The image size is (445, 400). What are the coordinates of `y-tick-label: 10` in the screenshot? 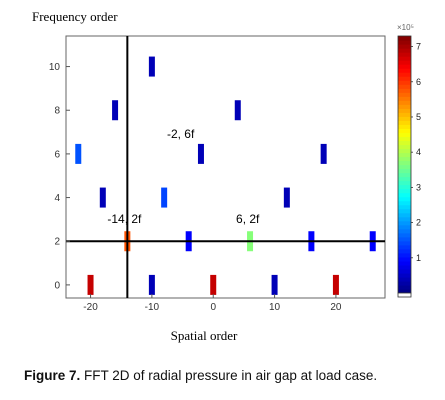 It's located at (55, 67).